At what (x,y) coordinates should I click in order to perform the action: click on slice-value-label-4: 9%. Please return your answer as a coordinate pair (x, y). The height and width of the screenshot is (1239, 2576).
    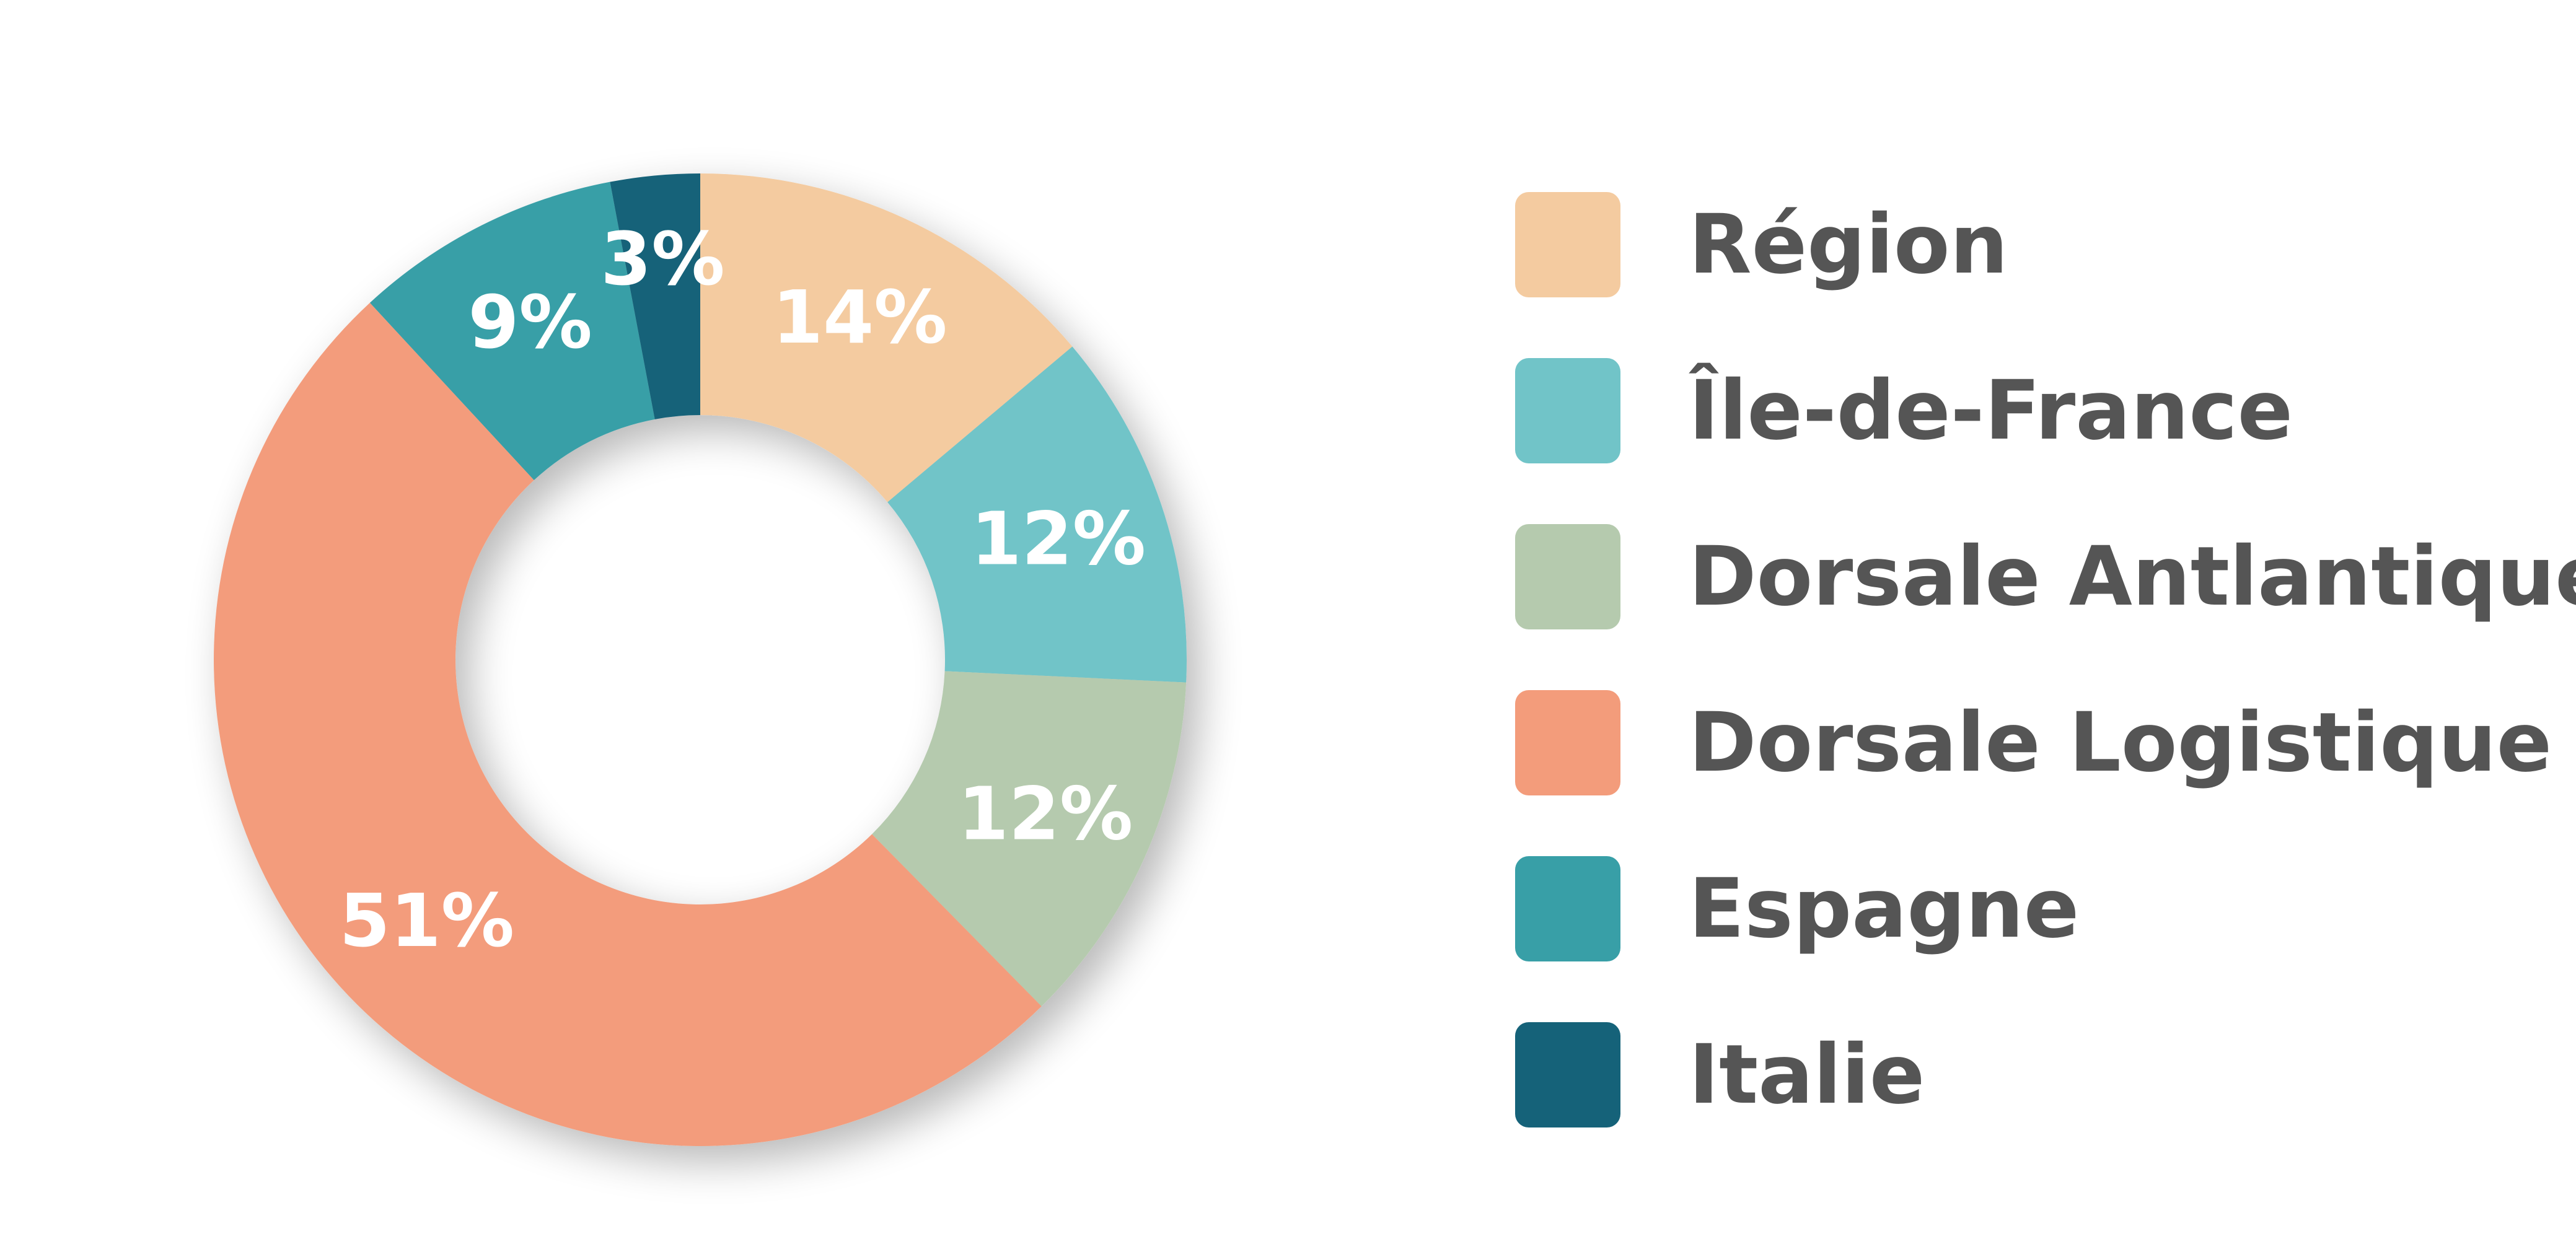
    Looking at the image, I should click on (530, 322).